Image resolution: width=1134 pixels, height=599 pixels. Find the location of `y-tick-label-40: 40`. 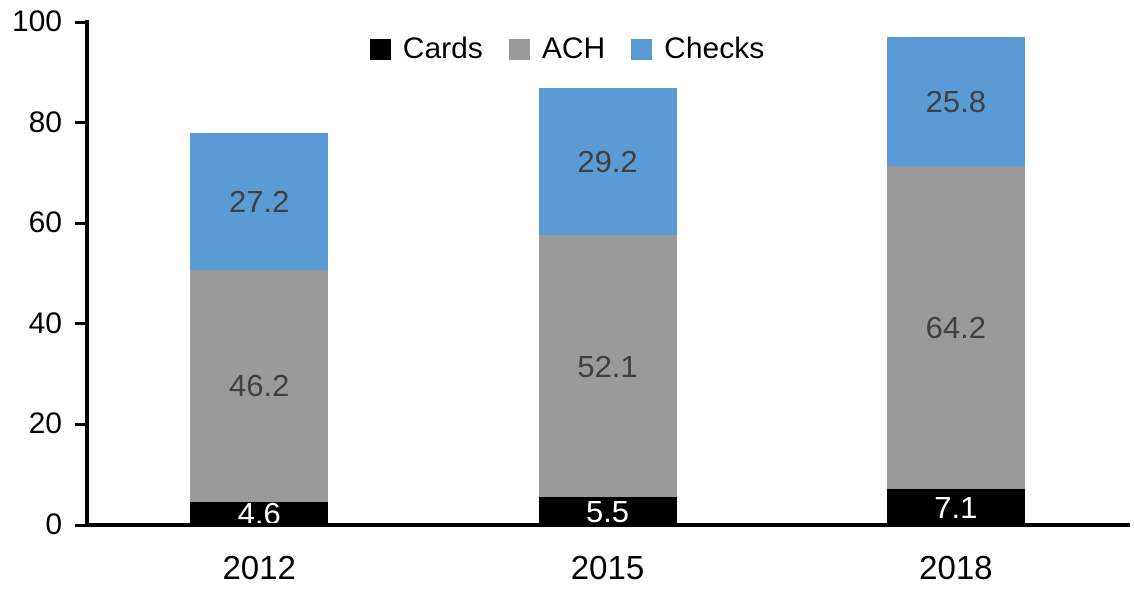

y-tick-label-40: 40 is located at coordinates (45, 323).